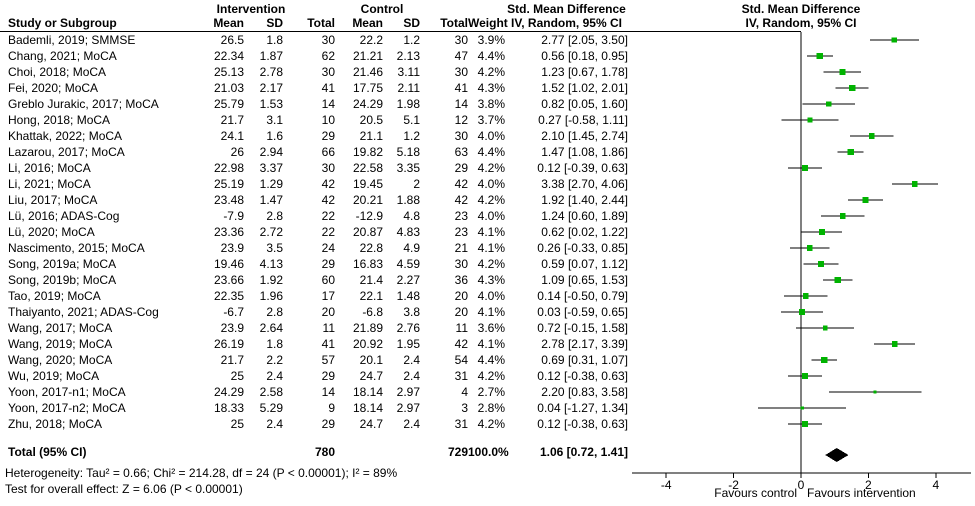 The height and width of the screenshot is (506, 975). I want to click on intervention-mean: 23.9, so click(232, 248).